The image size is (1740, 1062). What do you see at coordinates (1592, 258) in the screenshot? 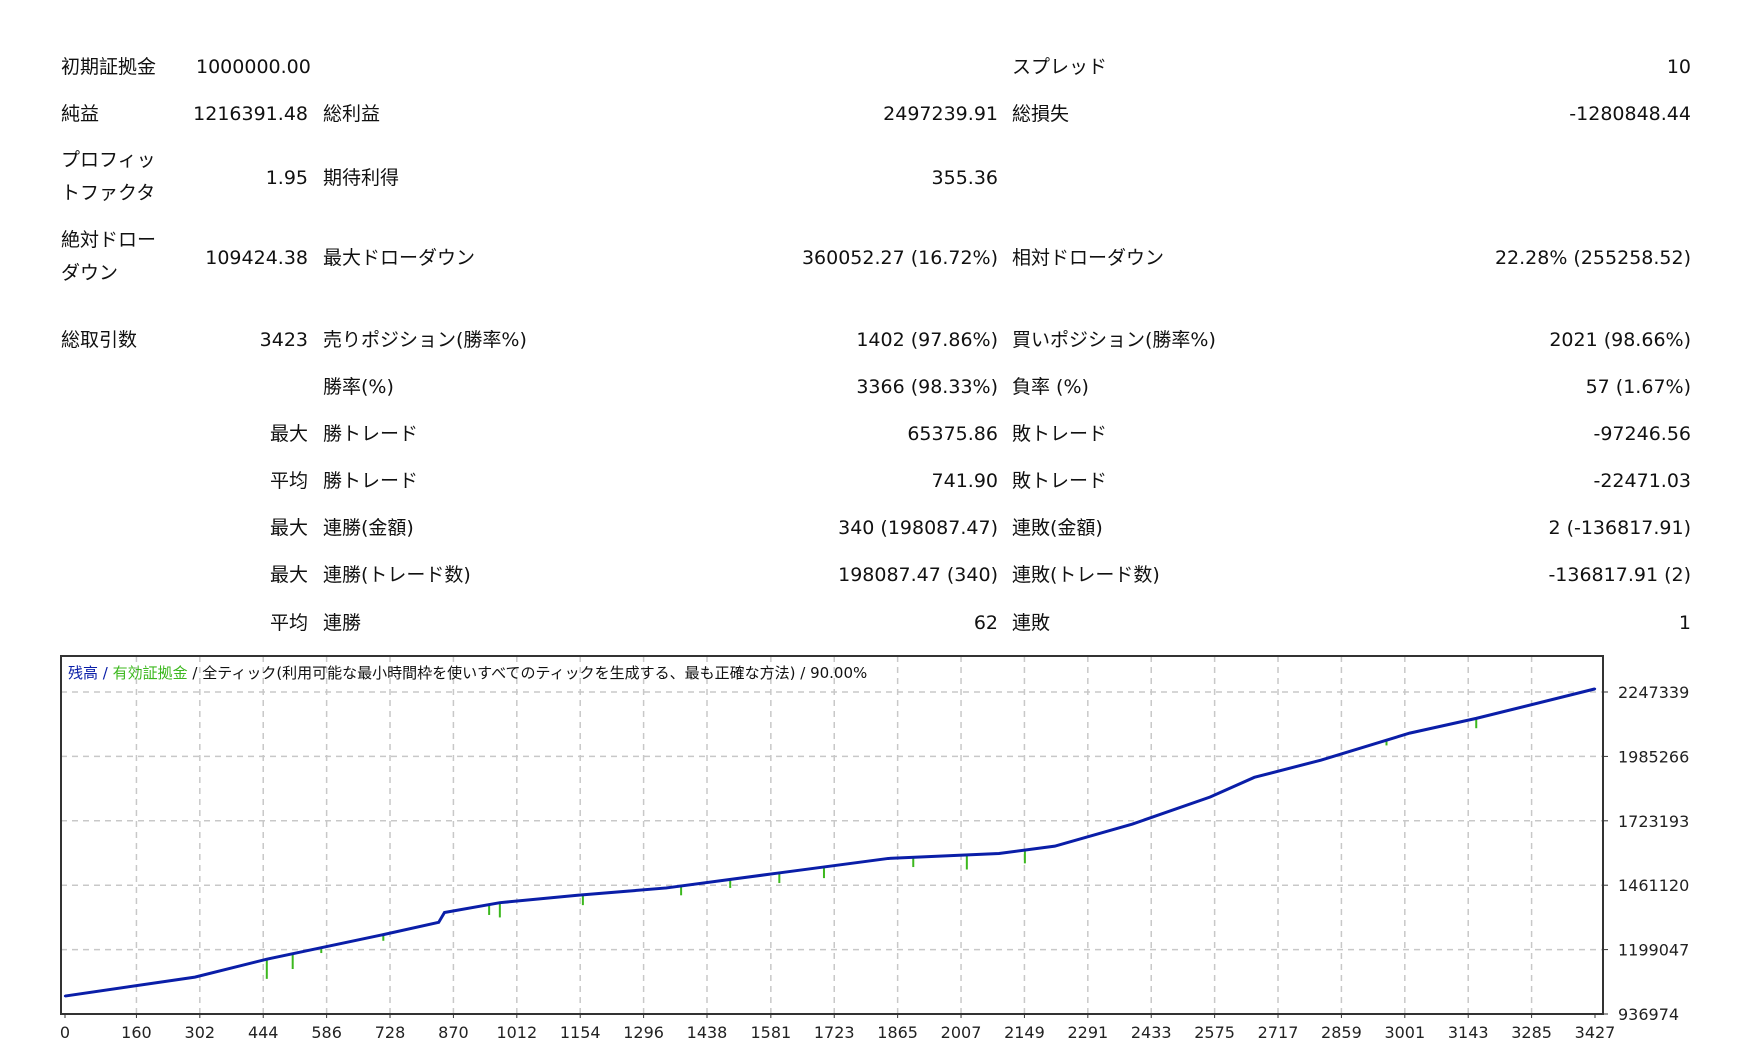
I see `rel-dd-value: 22.28% (255258.52)` at bounding box center [1592, 258].